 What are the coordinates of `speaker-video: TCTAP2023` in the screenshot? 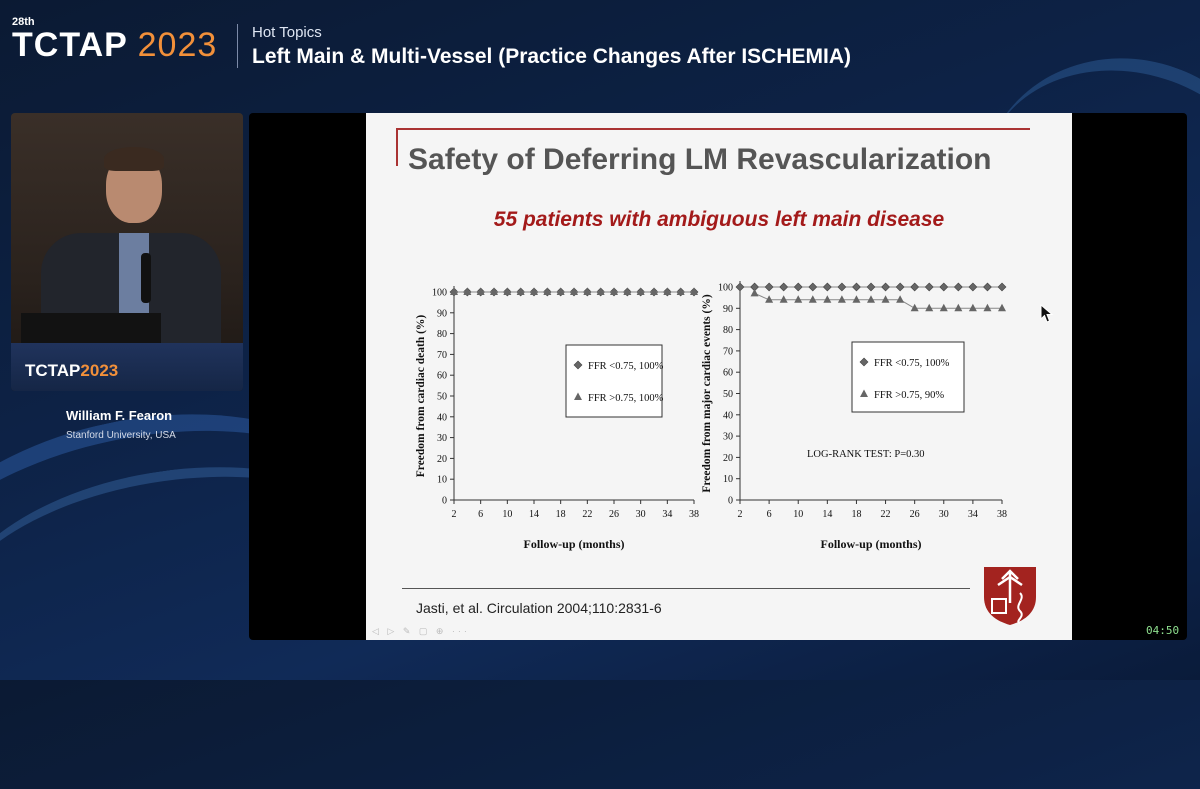 It's located at (127, 252).